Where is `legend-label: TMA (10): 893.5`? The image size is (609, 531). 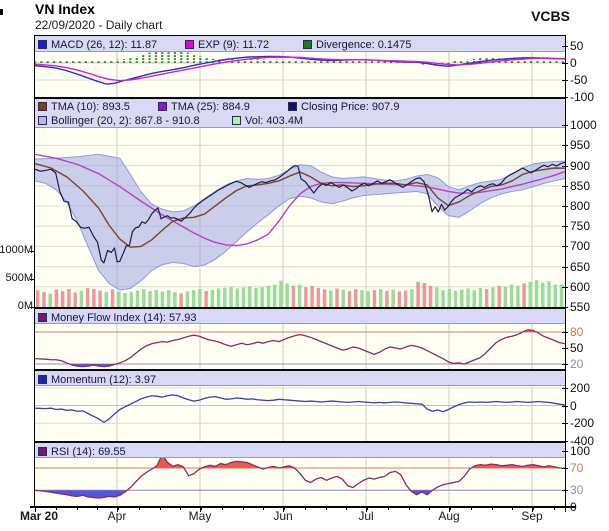 legend-label: TMA (10): 893.5 is located at coordinates (90, 106).